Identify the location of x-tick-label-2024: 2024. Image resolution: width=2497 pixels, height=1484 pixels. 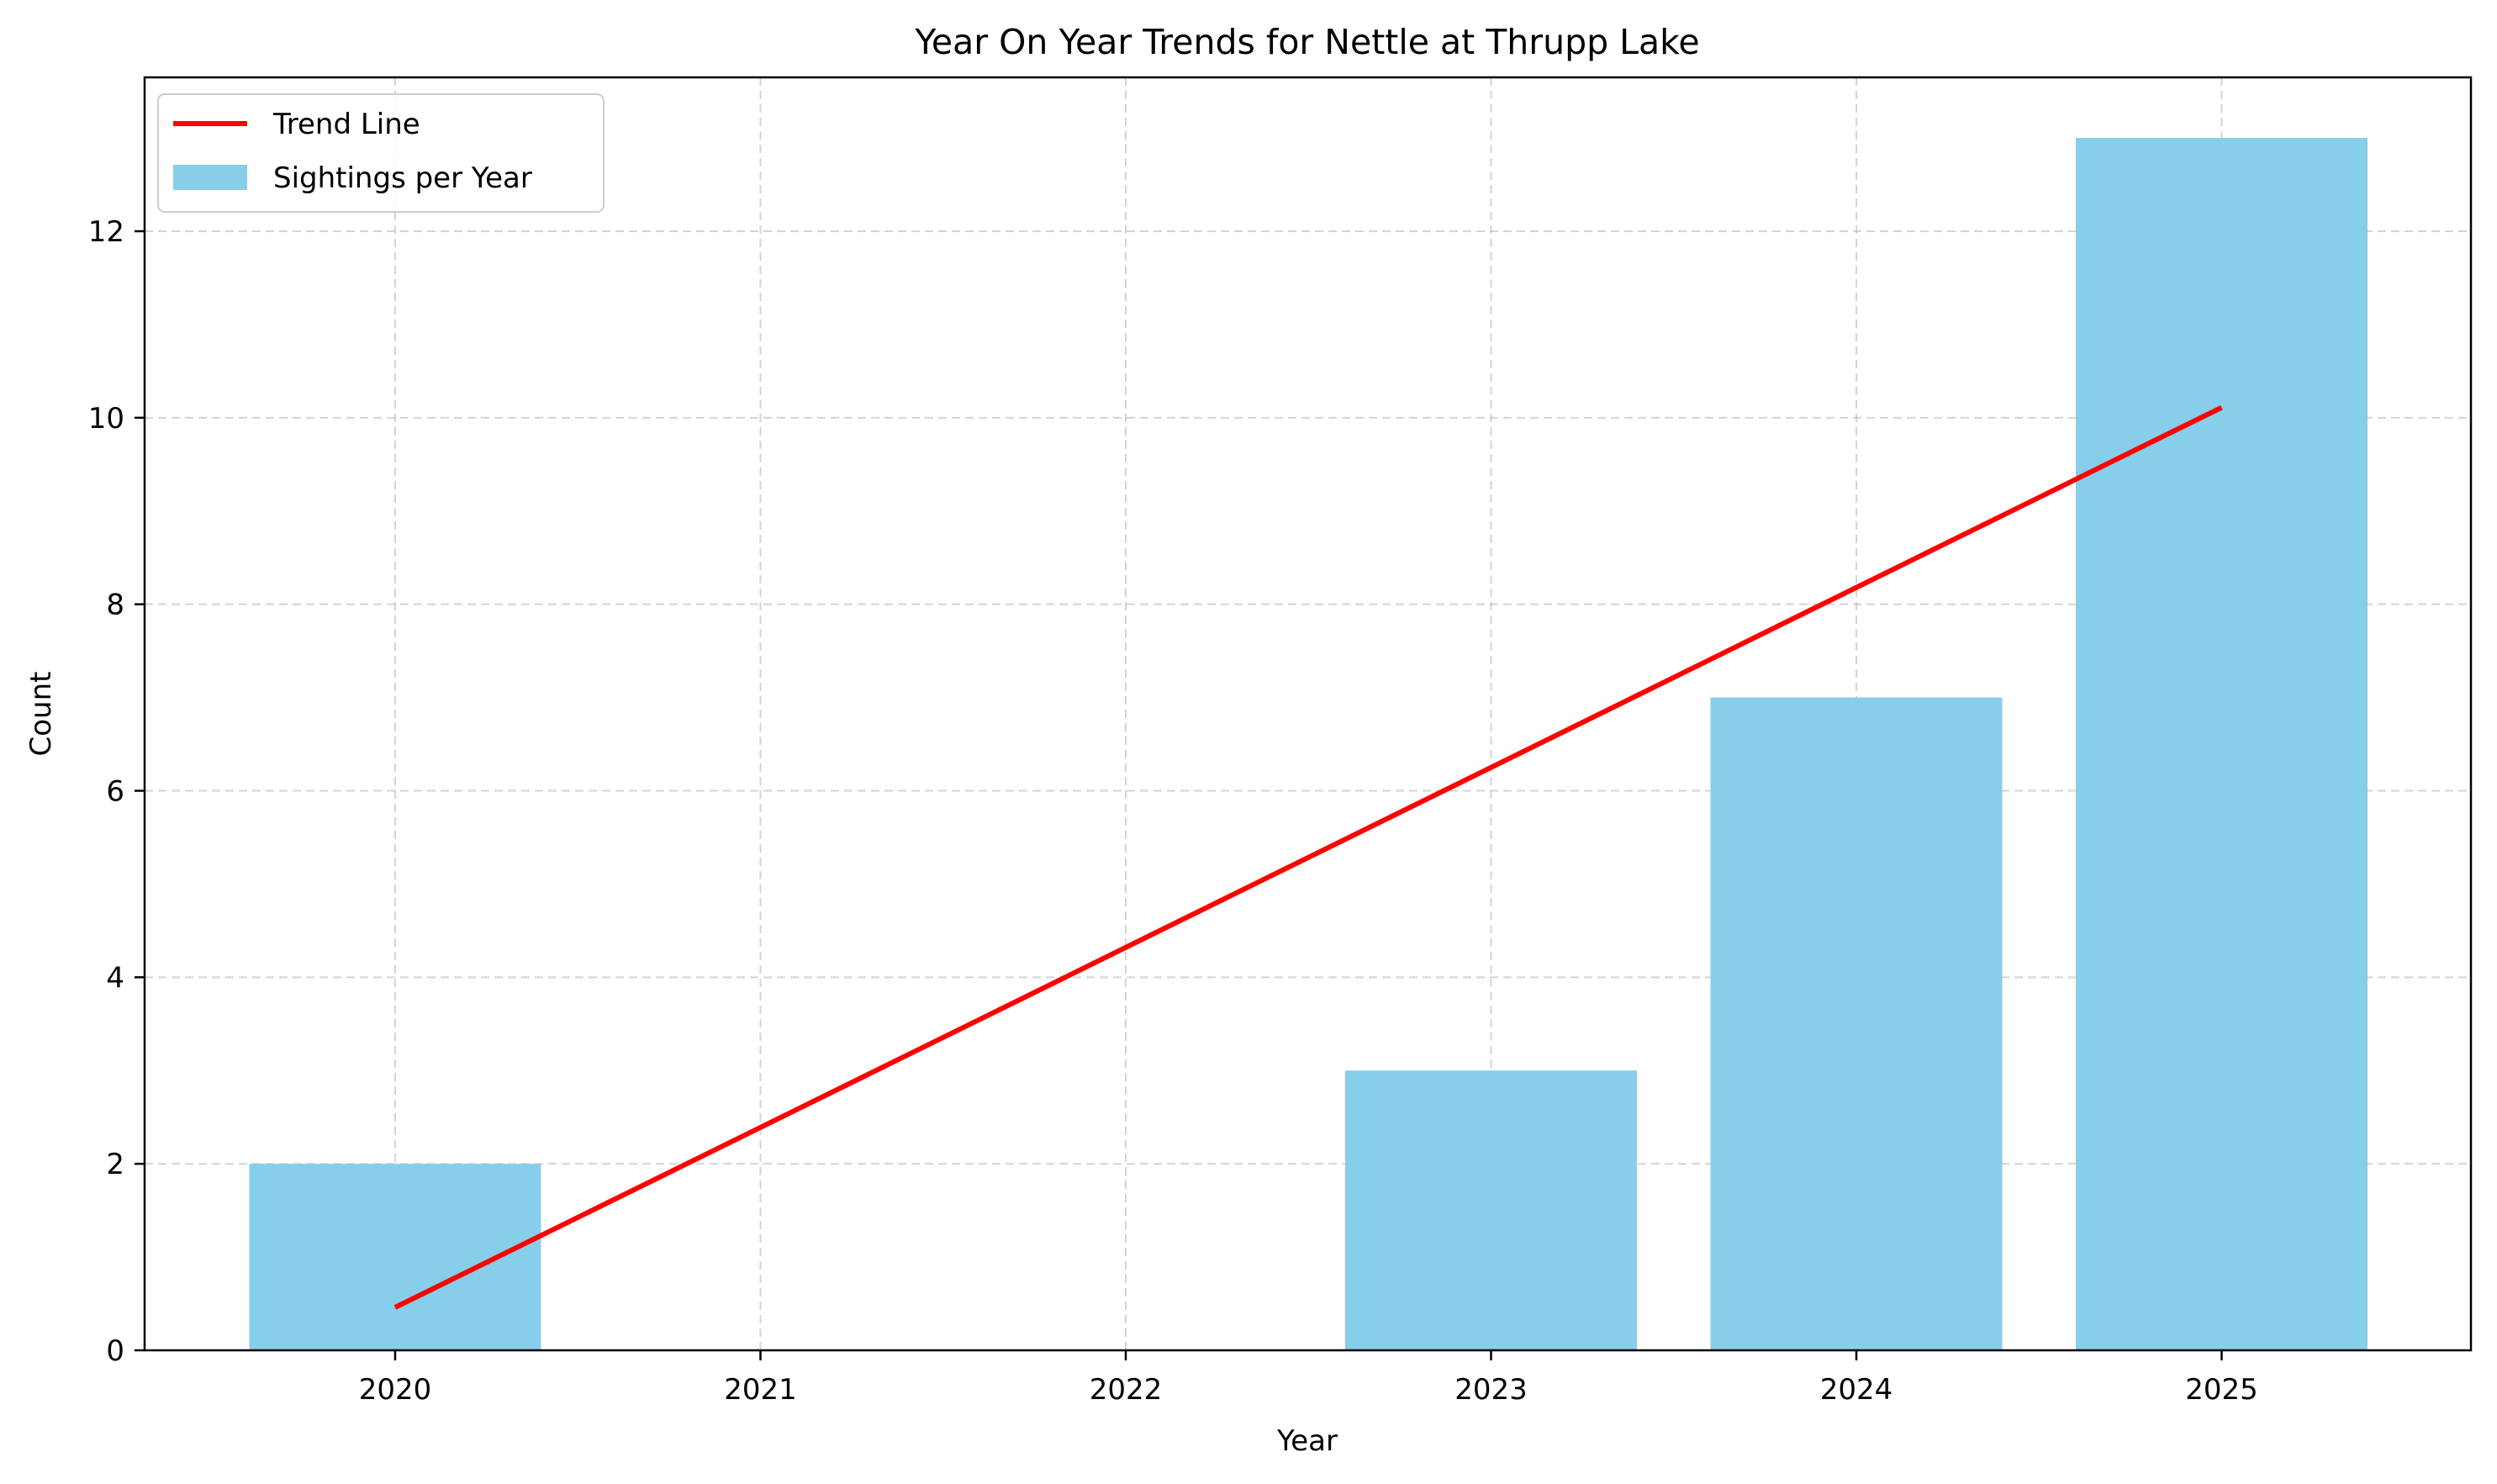
(1856, 1390).